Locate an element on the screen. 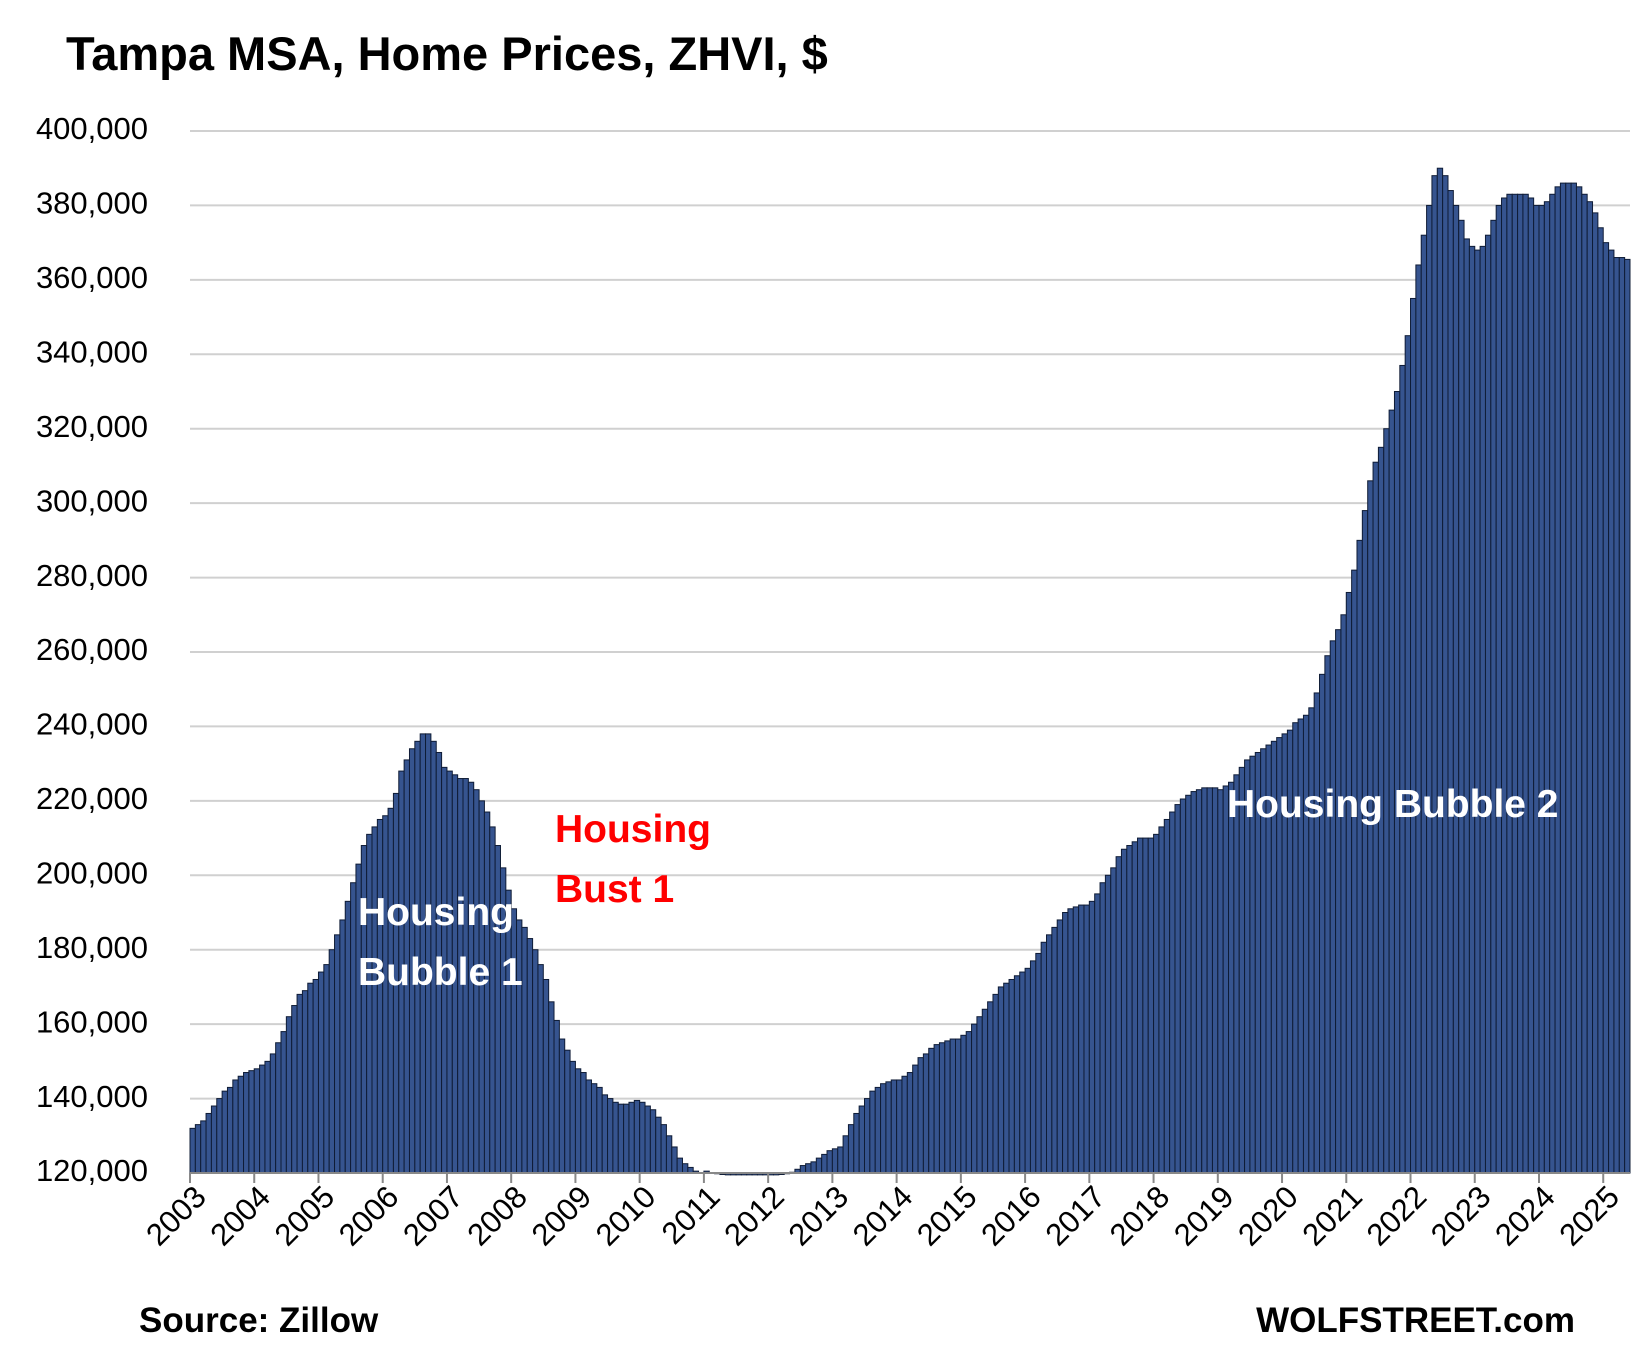 This screenshot has width=1634, height=1352. y-tick-label: 300,000 is located at coordinates (92, 500).